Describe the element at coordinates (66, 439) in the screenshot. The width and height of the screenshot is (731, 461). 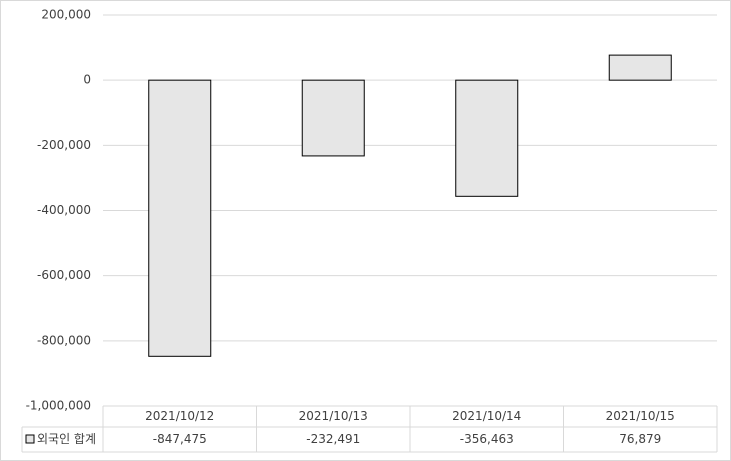
I see `legend-label: 외국인 합계` at that location.